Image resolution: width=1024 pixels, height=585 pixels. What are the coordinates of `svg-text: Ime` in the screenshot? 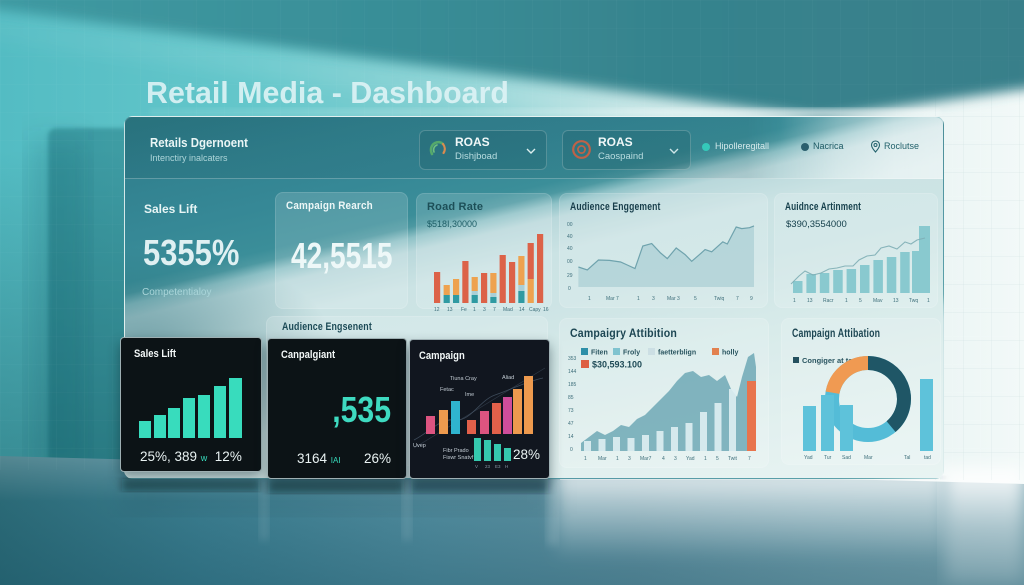 It's located at (469, 395).